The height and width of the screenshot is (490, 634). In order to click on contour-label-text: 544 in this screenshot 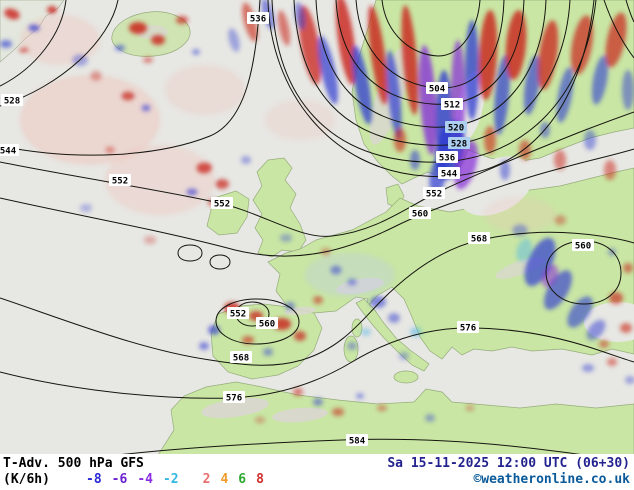, I will do `click(8, 152)`.